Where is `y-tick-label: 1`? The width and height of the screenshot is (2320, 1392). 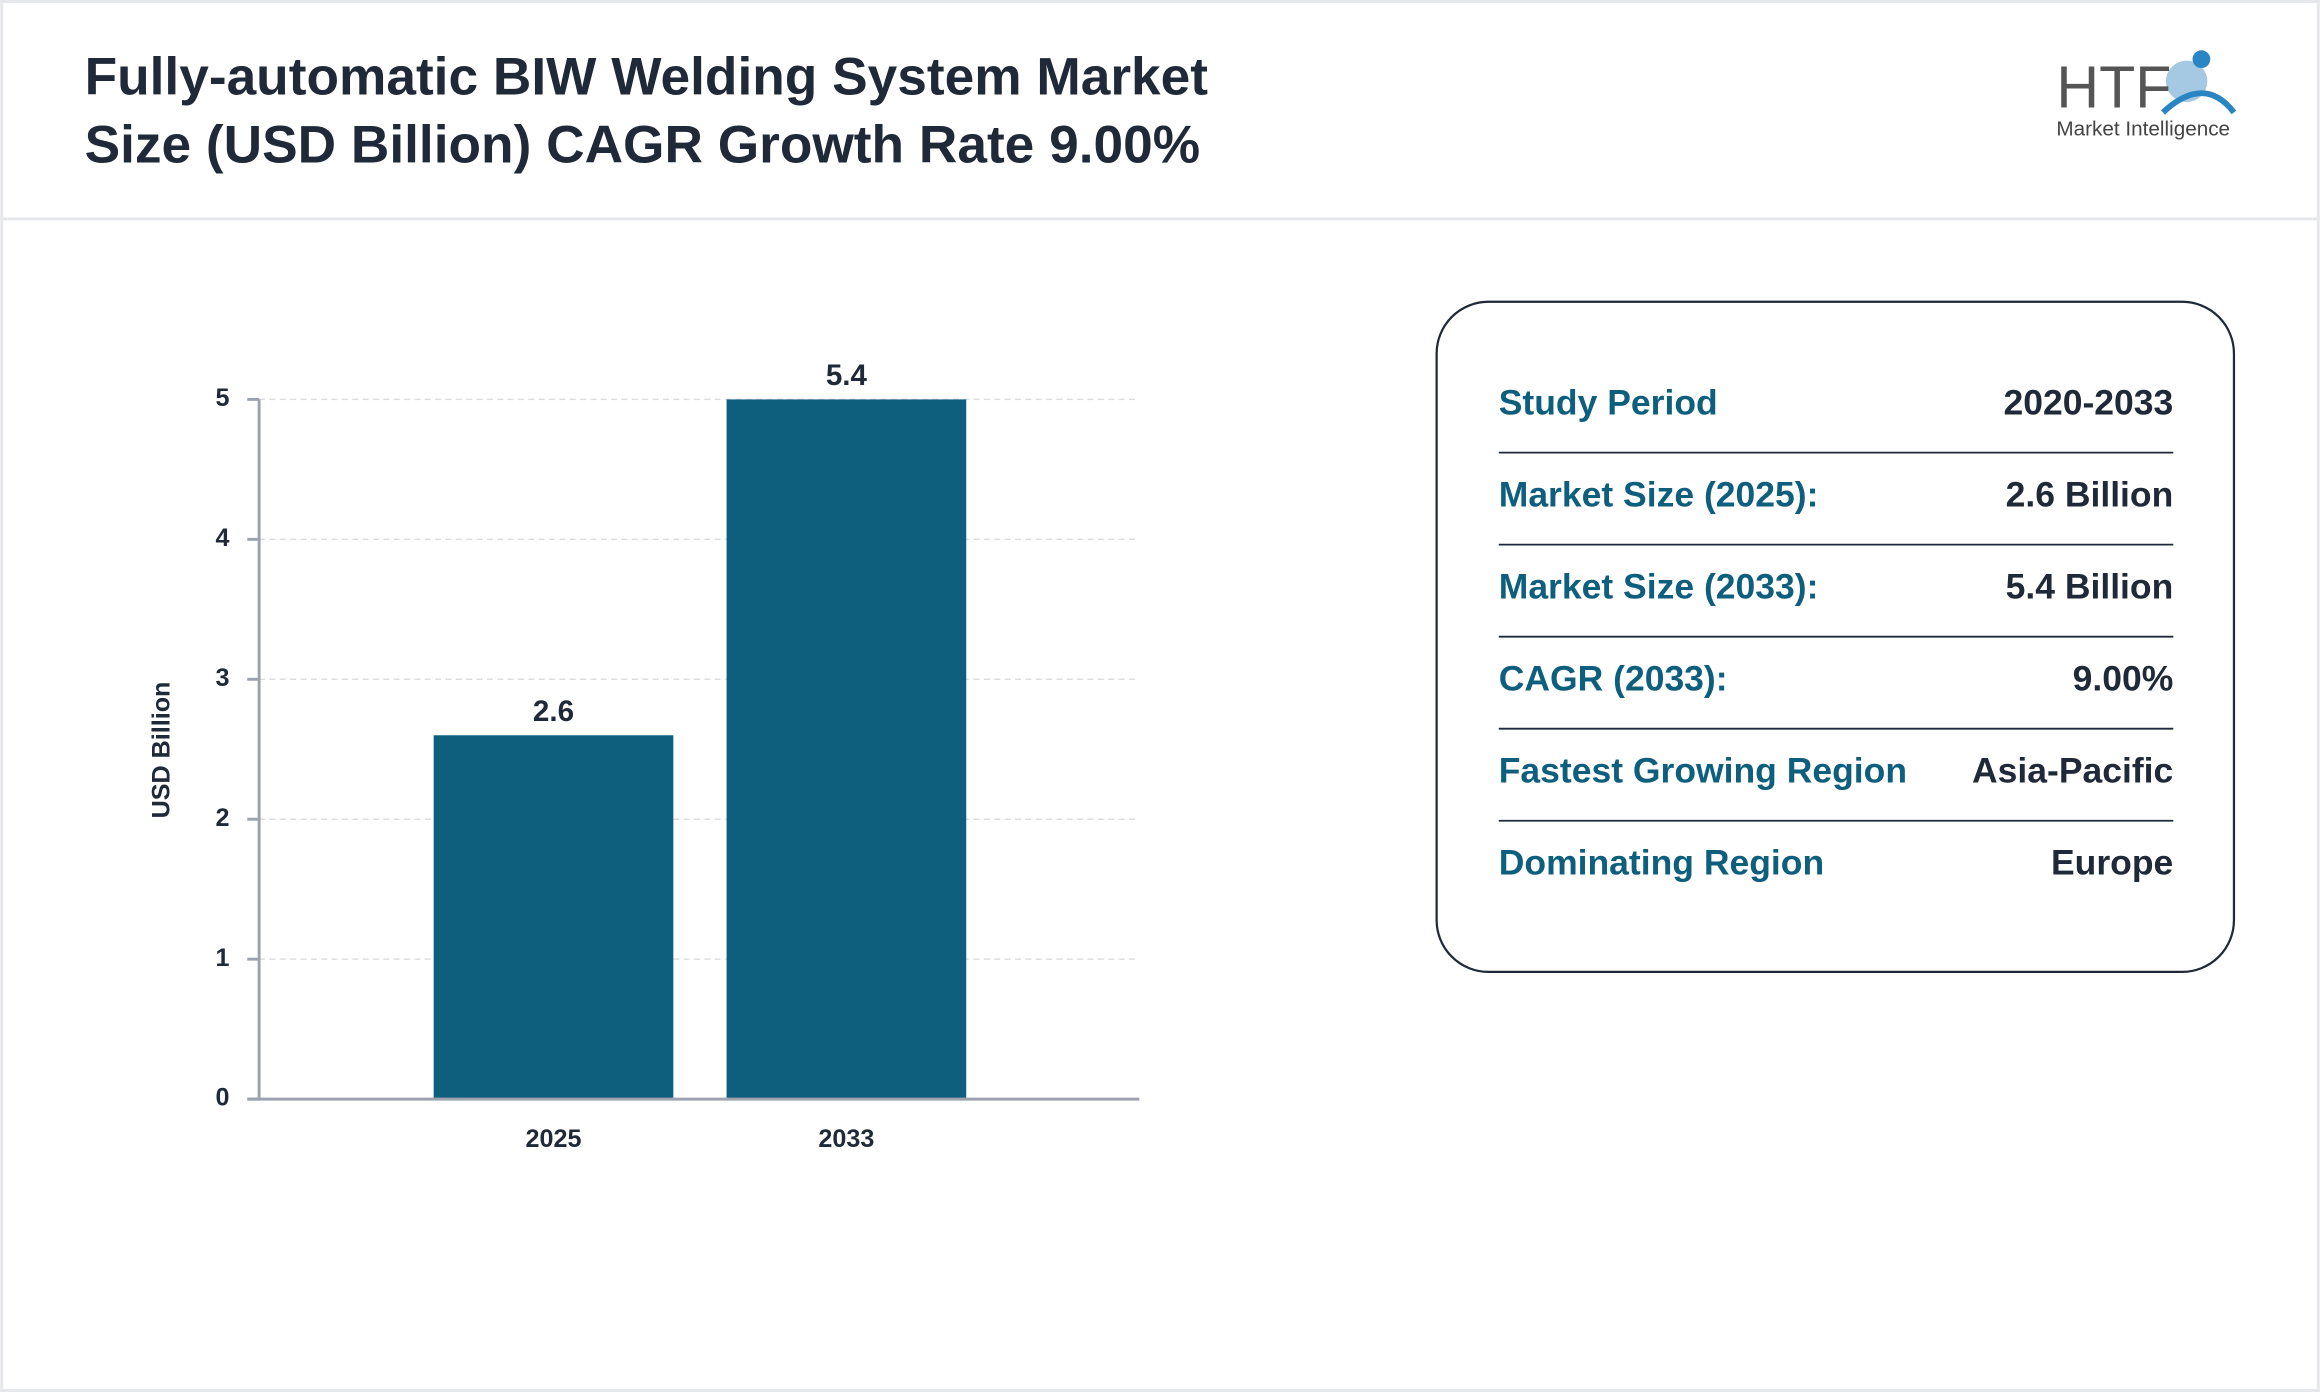
y-tick-label: 1 is located at coordinates (223, 958).